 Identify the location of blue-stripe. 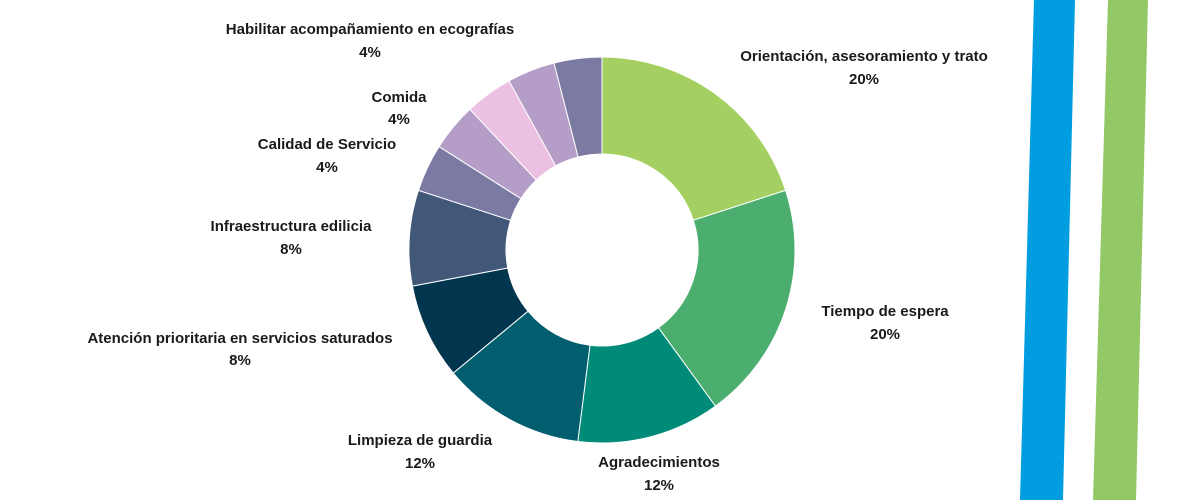
(1047, 250).